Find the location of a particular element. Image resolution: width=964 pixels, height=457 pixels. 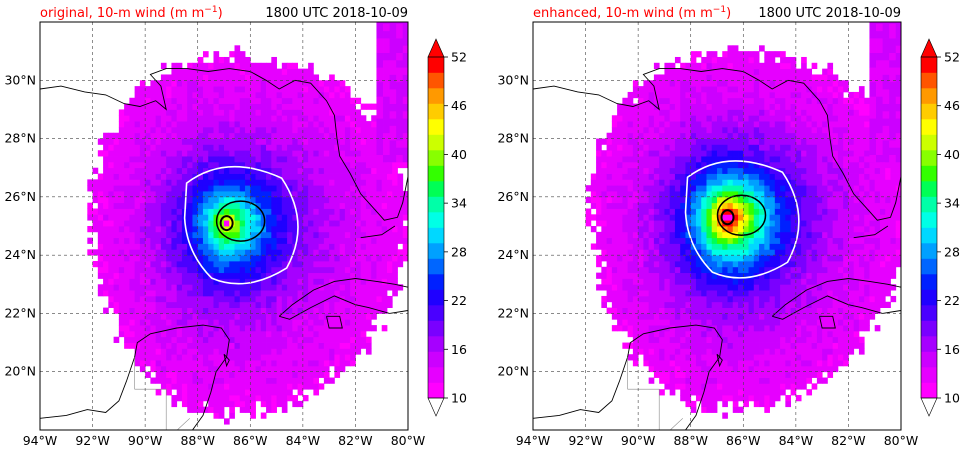

y-tick-label: 20°N is located at coordinates (20, 371).